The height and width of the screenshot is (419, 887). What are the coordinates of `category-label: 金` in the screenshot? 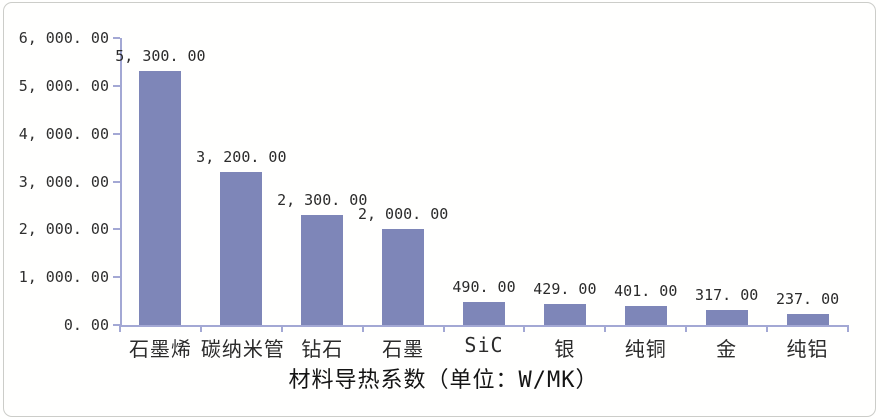 It's located at (727, 349).